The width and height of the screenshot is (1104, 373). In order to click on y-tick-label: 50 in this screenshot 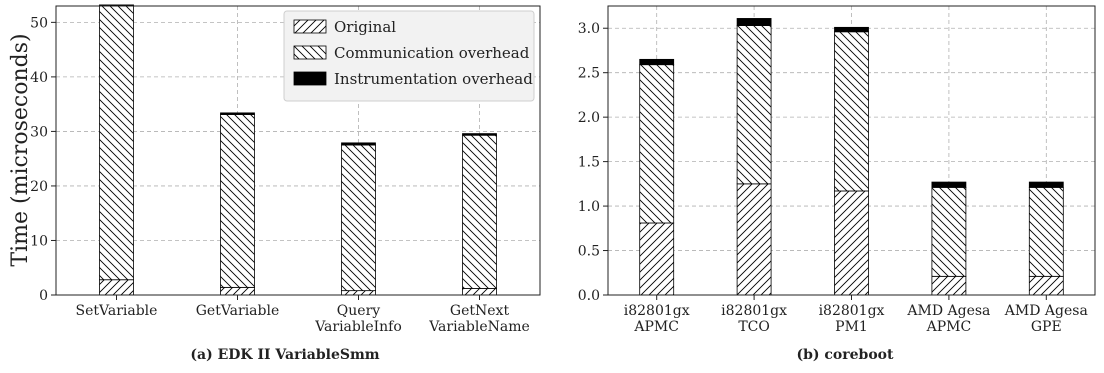, I will do `click(39, 23)`.